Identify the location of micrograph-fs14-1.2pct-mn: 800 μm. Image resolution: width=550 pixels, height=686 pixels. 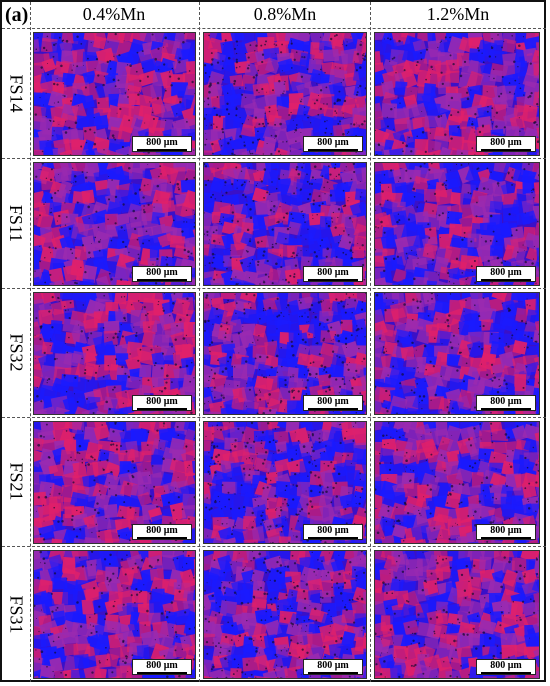
(457, 94).